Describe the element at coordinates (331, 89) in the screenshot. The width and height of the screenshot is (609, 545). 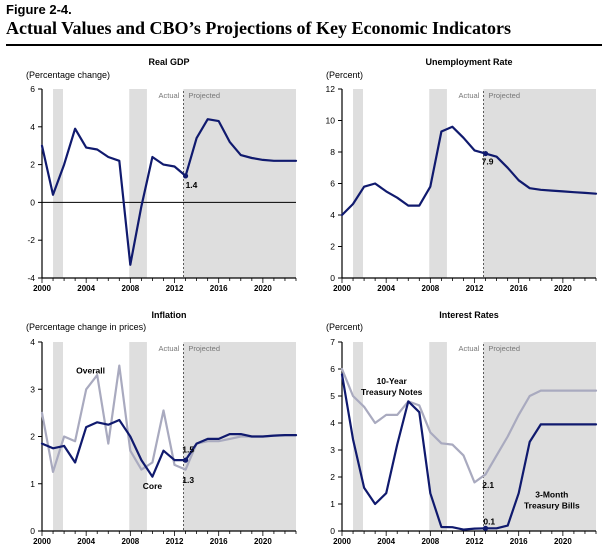
I see `y-tick-label: 12` at that location.